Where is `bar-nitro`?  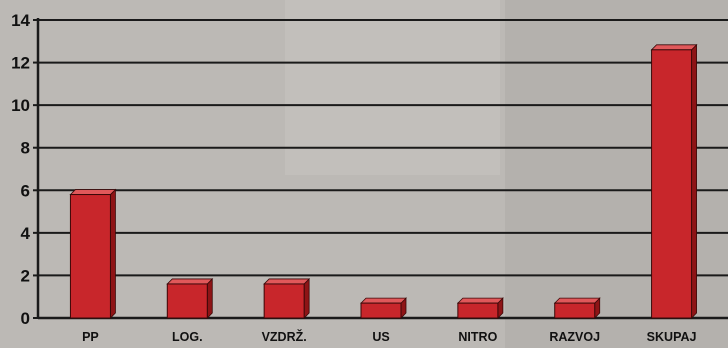
bar-nitro is located at coordinates (480, 308).